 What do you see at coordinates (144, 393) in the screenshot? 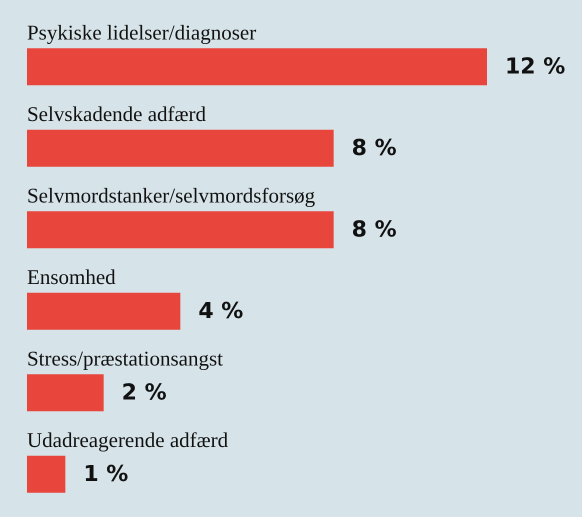
I see `data-label: 2 %` at bounding box center [144, 393].